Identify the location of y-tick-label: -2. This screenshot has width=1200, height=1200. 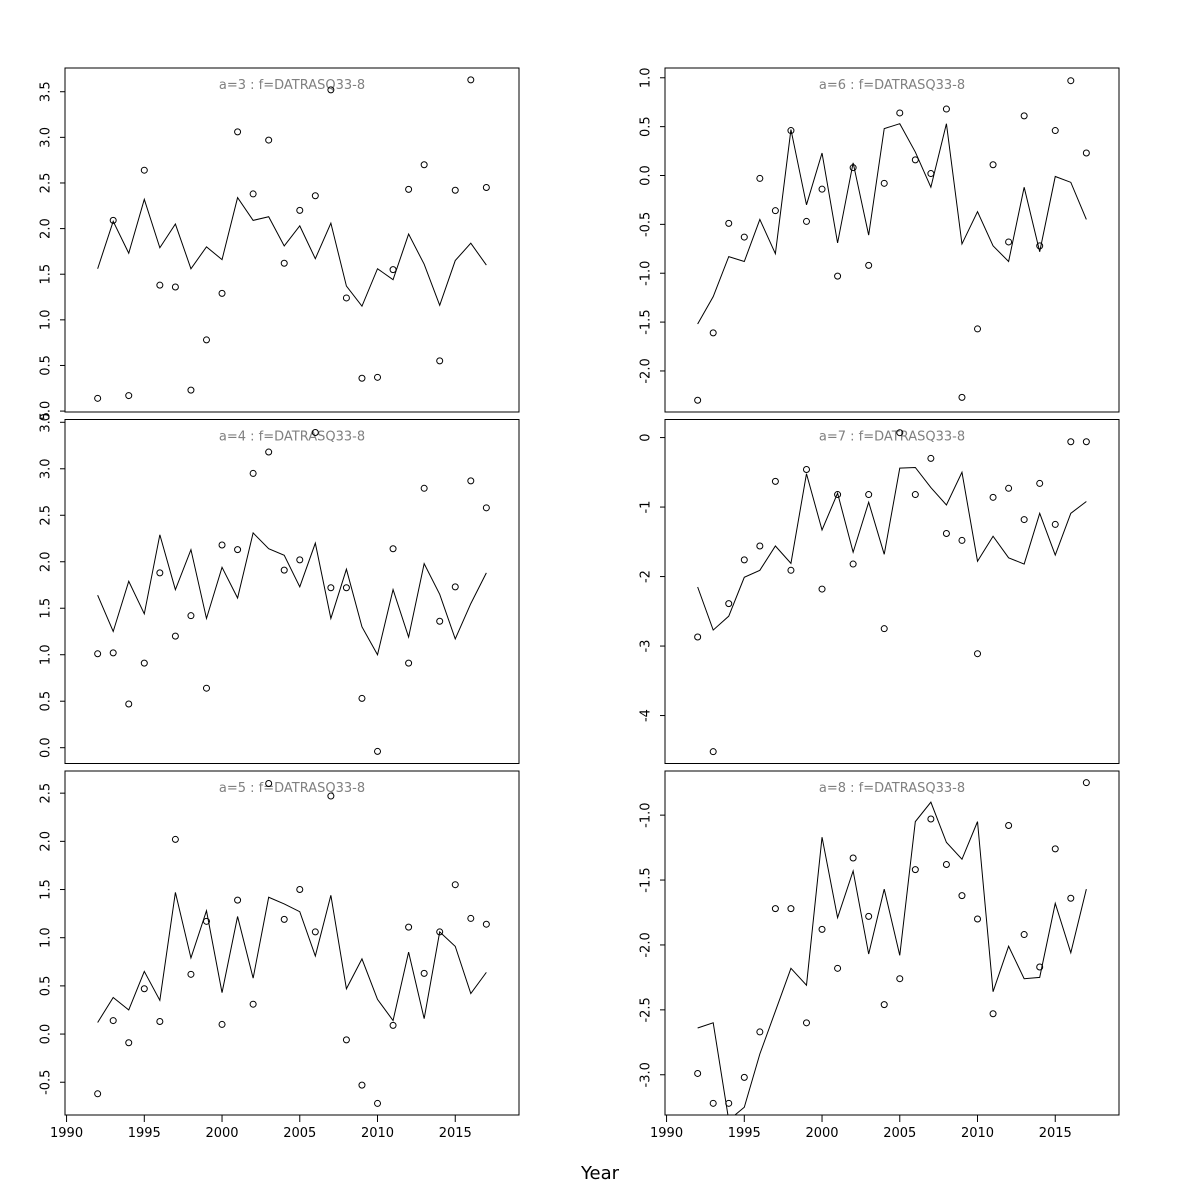
(646, 576).